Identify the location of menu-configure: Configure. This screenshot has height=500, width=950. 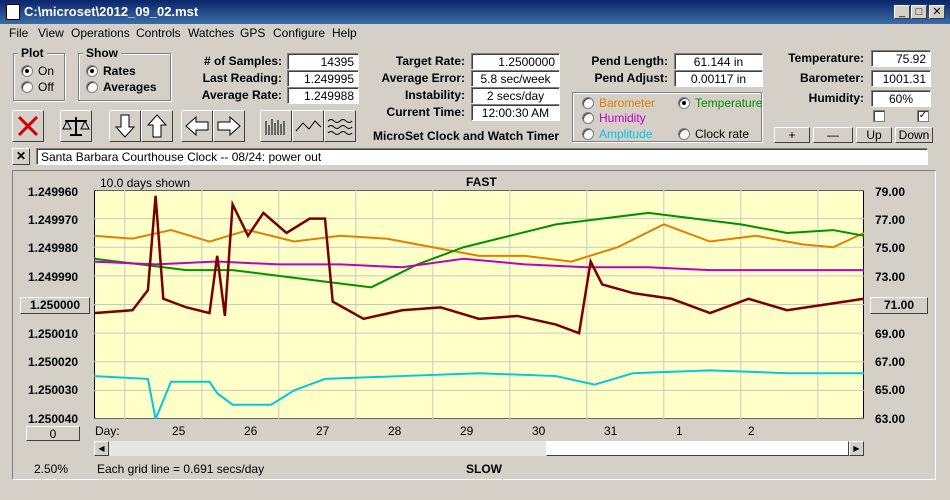
(299, 33).